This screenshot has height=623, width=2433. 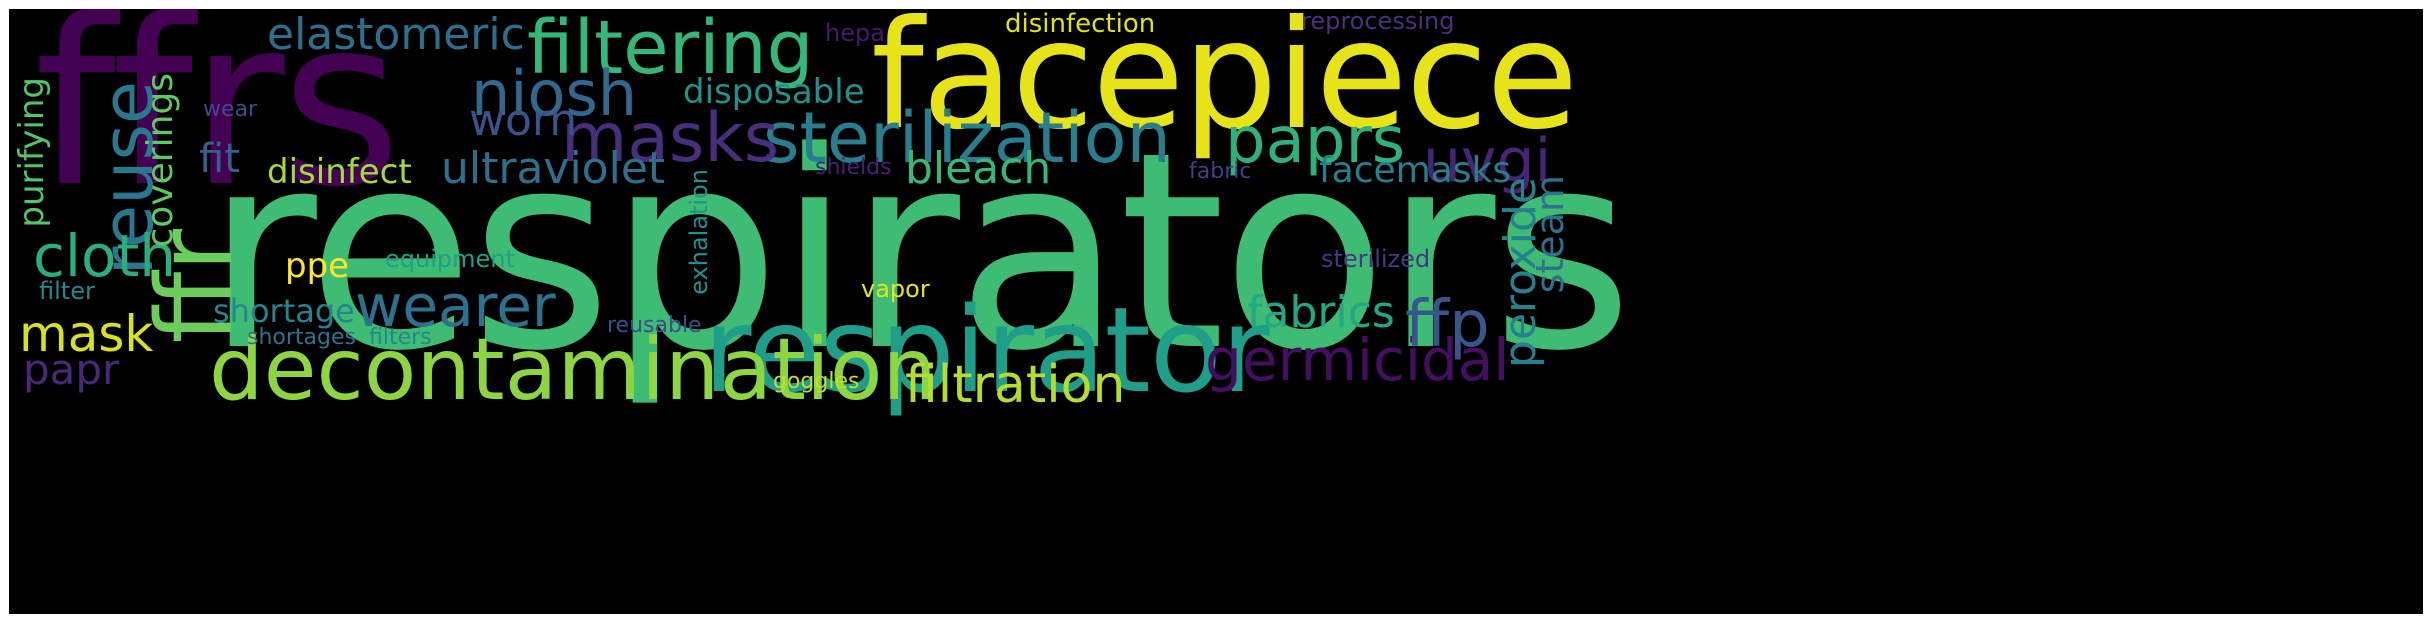 I want to click on word-coverings: coverings, so click(x=160, y=160).